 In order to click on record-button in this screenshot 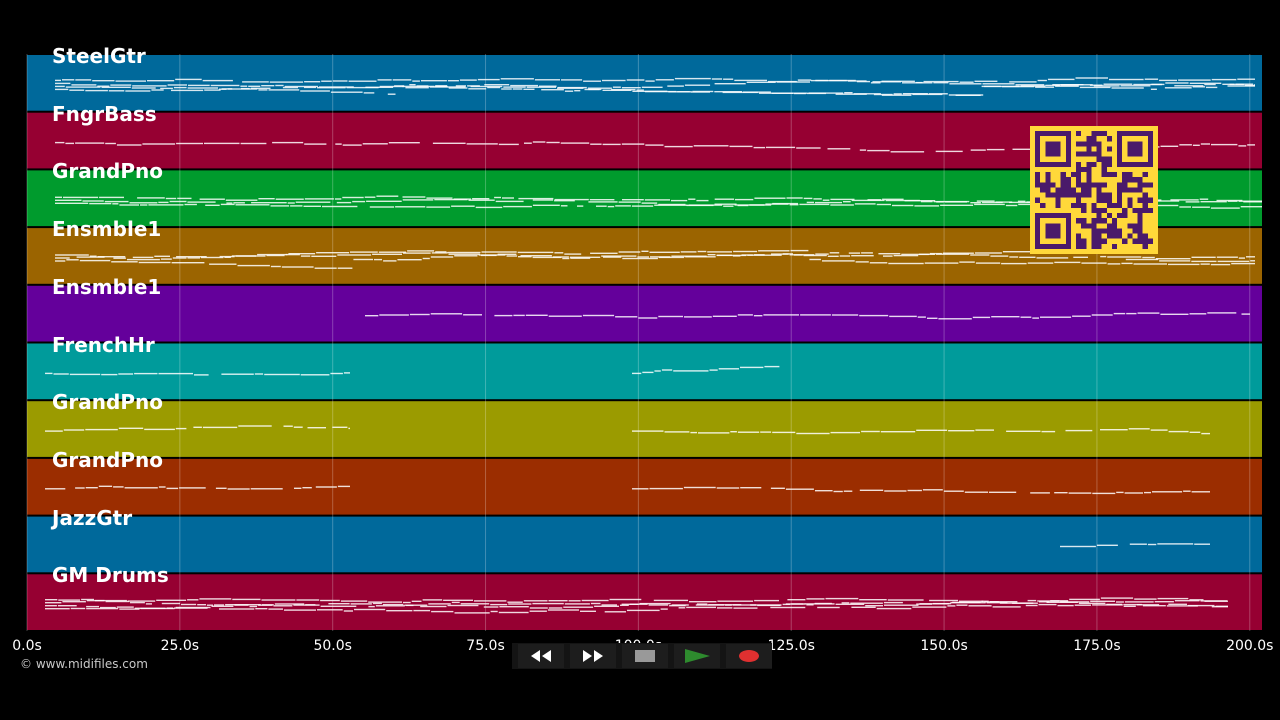, I will do `click(749, 656)`.